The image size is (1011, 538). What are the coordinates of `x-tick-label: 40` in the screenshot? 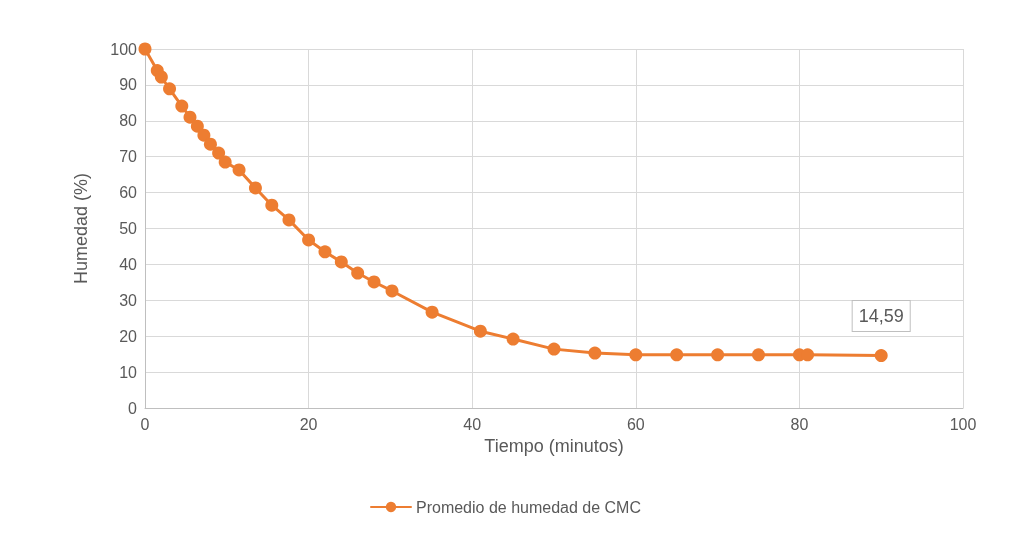 It's located at (472, 424).